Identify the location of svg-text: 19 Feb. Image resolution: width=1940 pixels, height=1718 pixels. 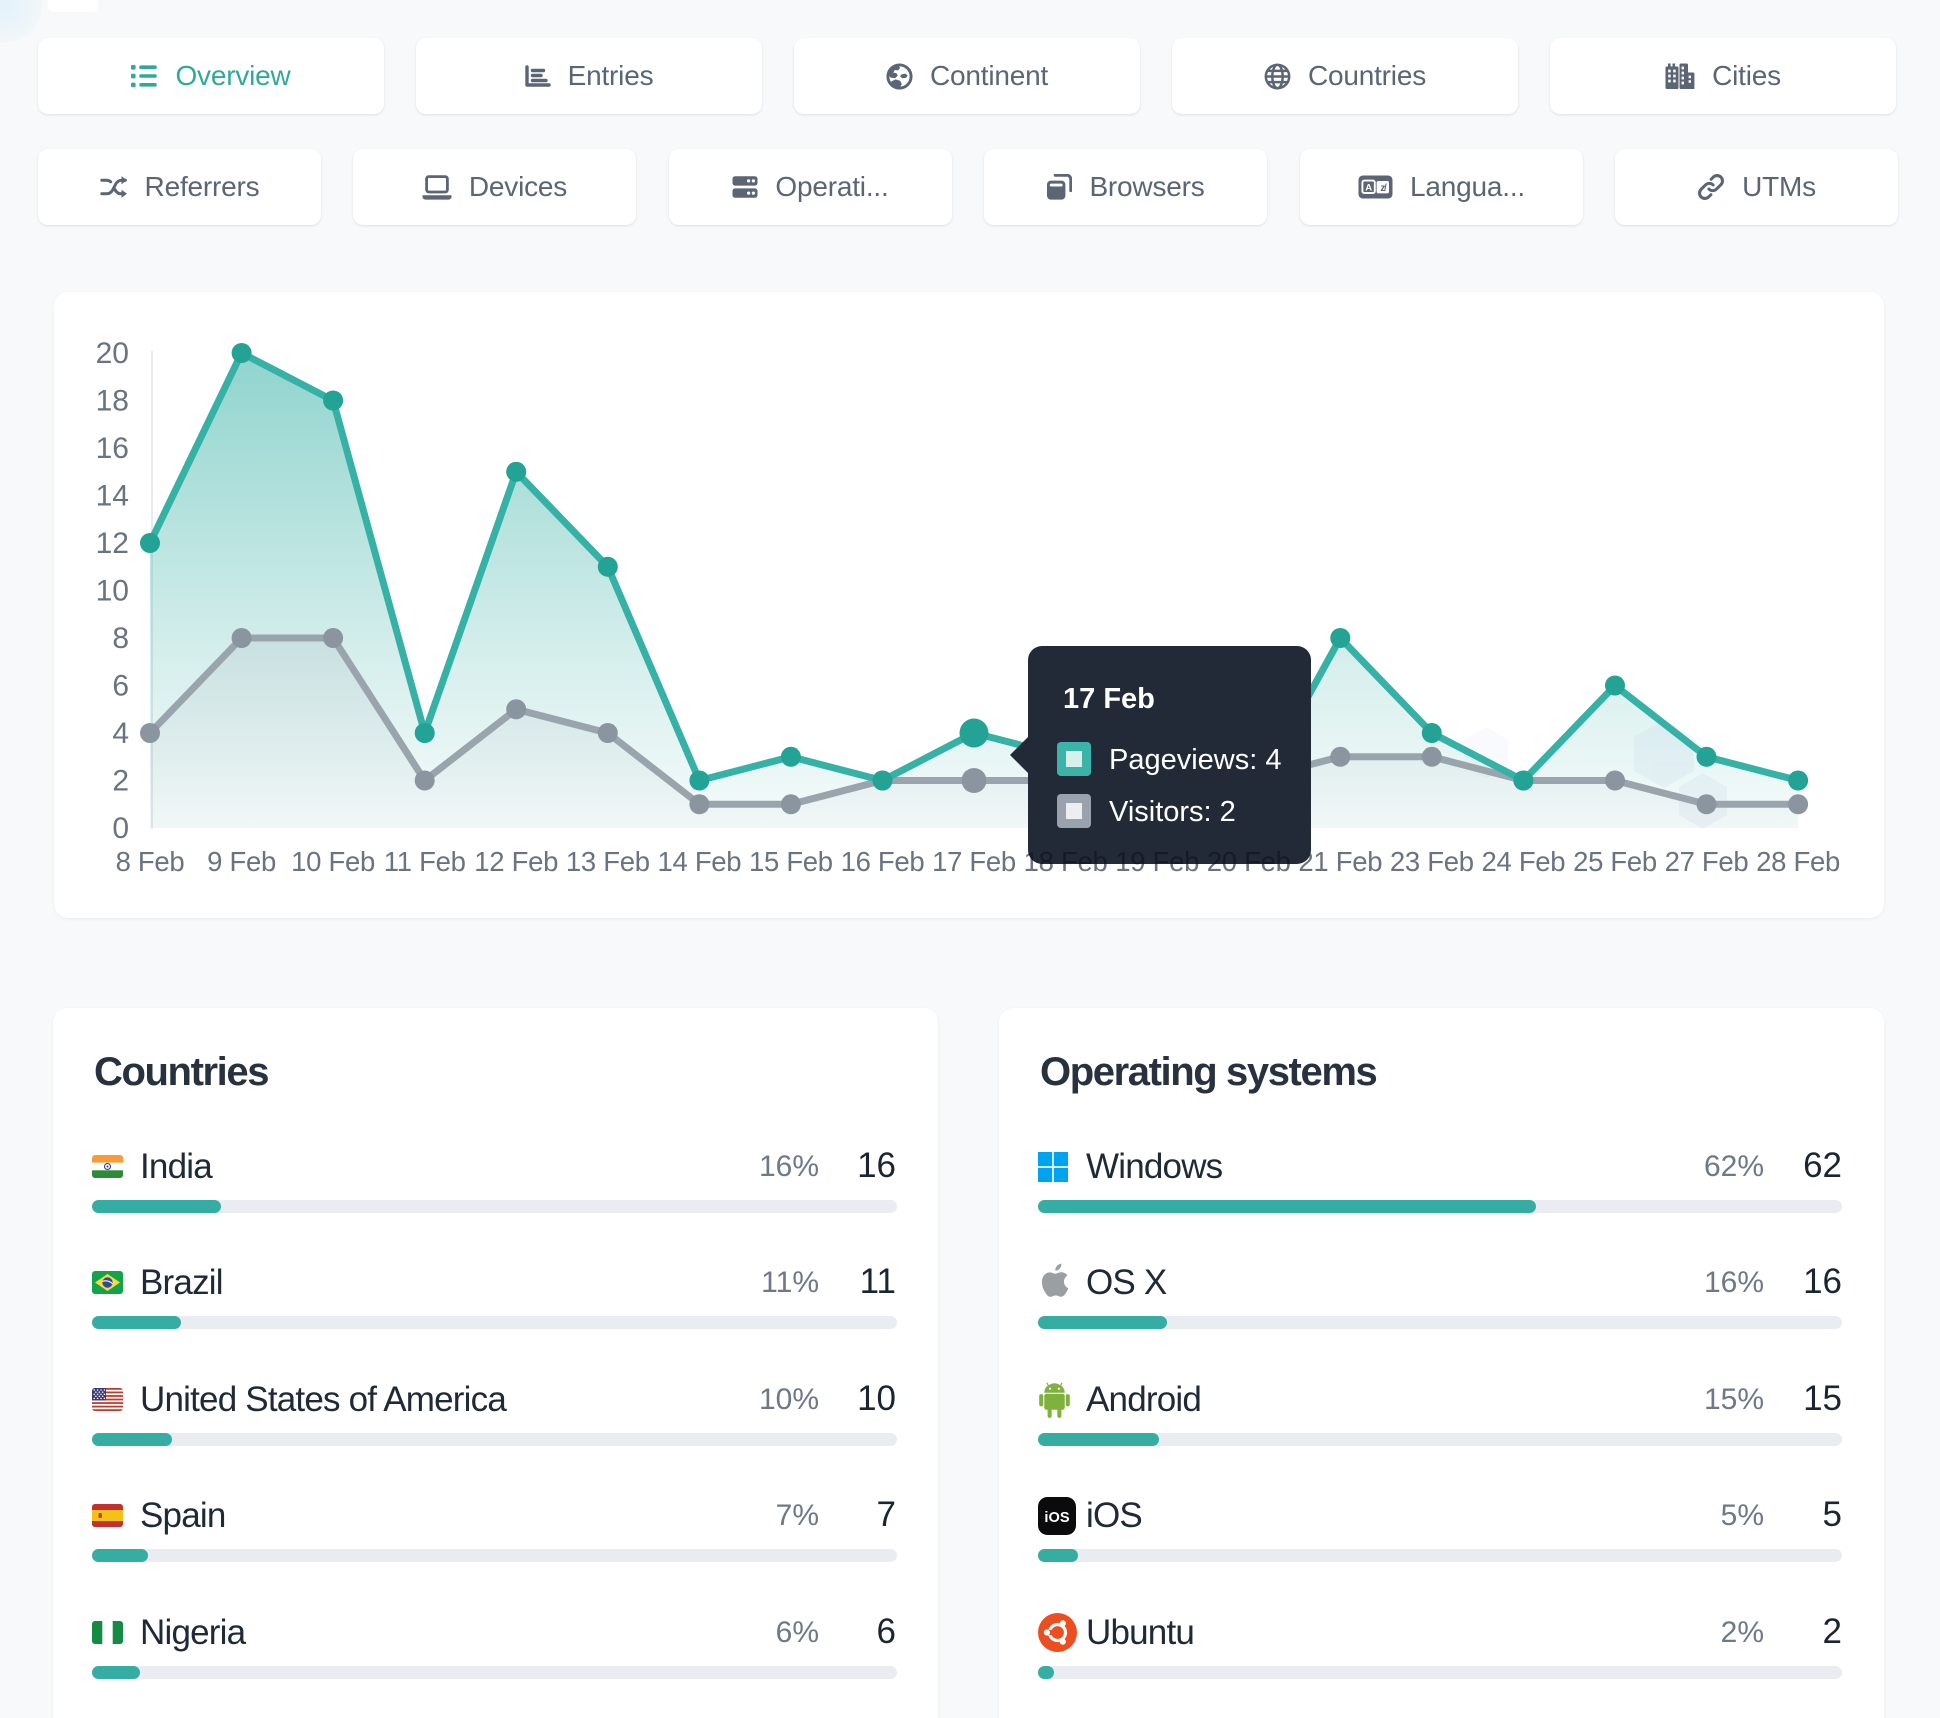
(1157, 861).